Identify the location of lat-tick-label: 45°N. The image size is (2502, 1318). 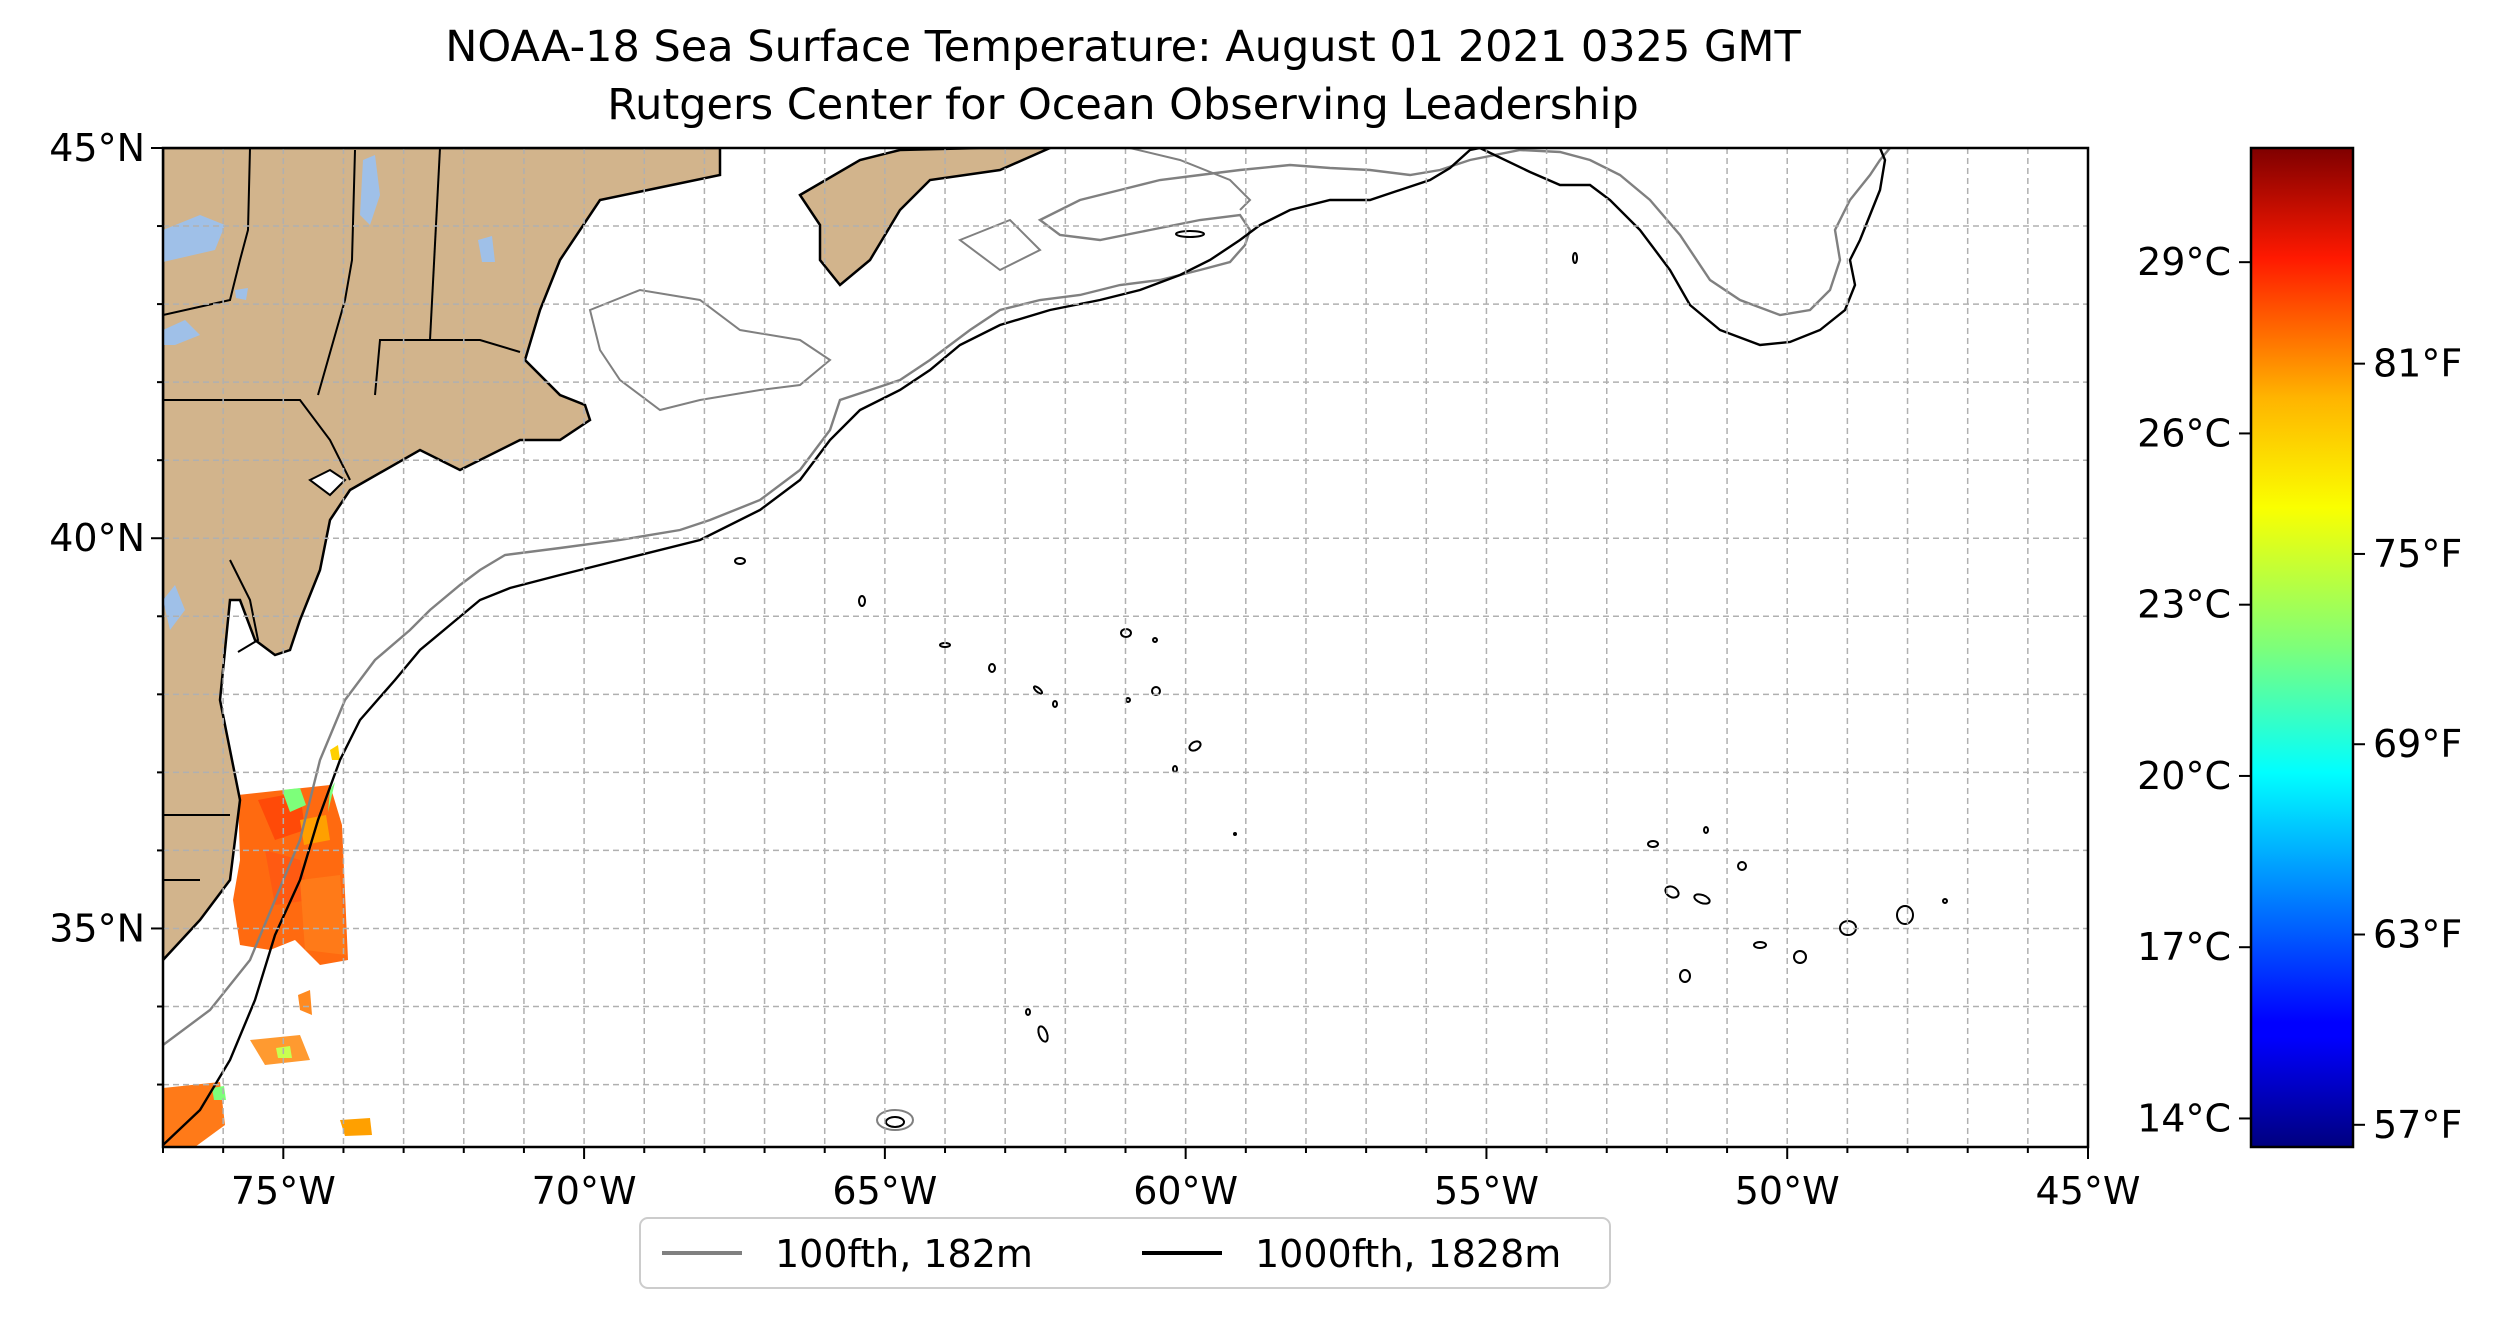
(97, 148).